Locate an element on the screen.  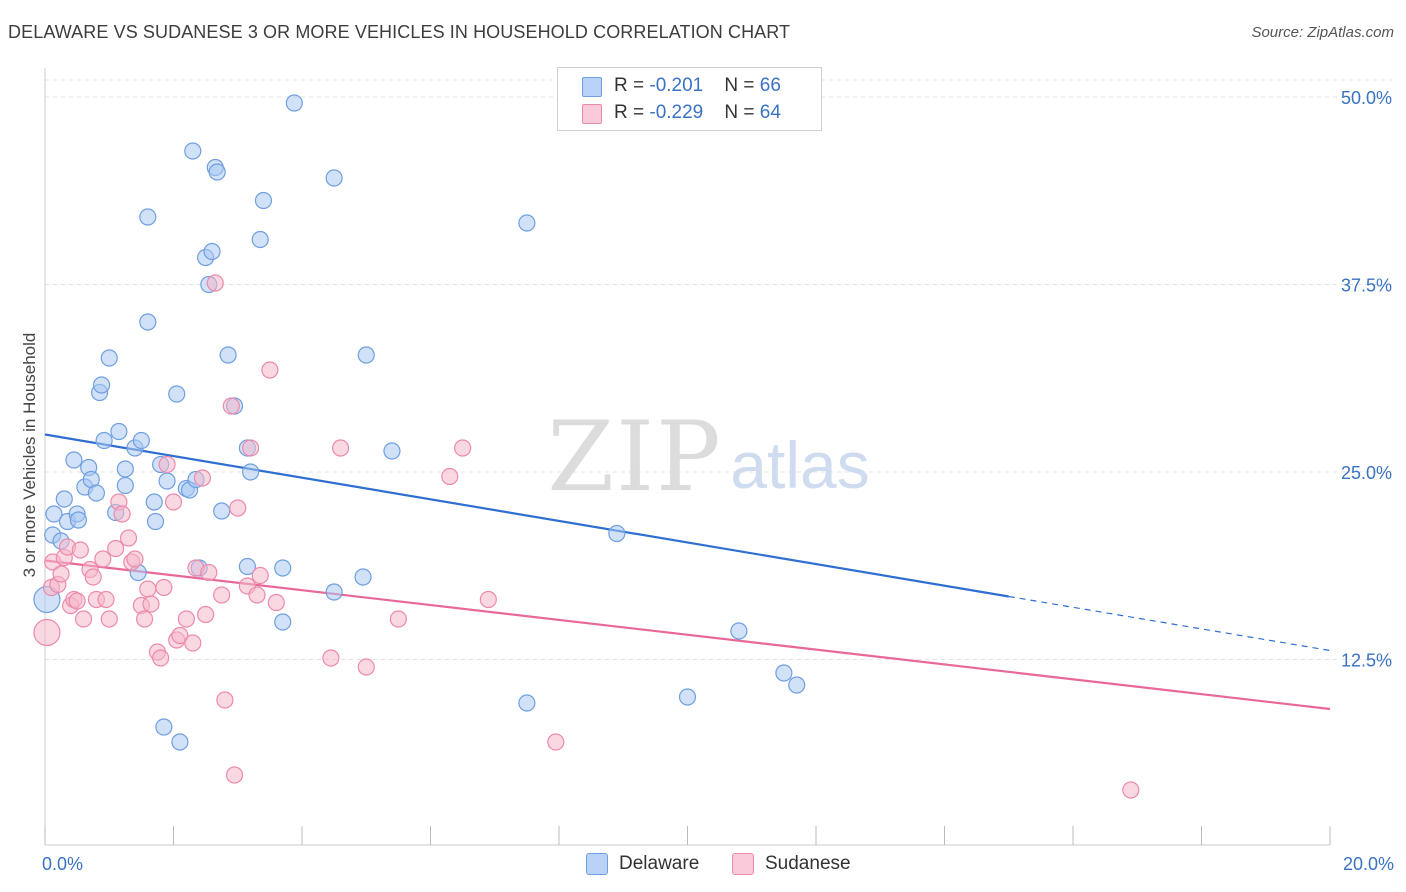
y-tick-label: 25.0% is located at coordinates (1366, 473).